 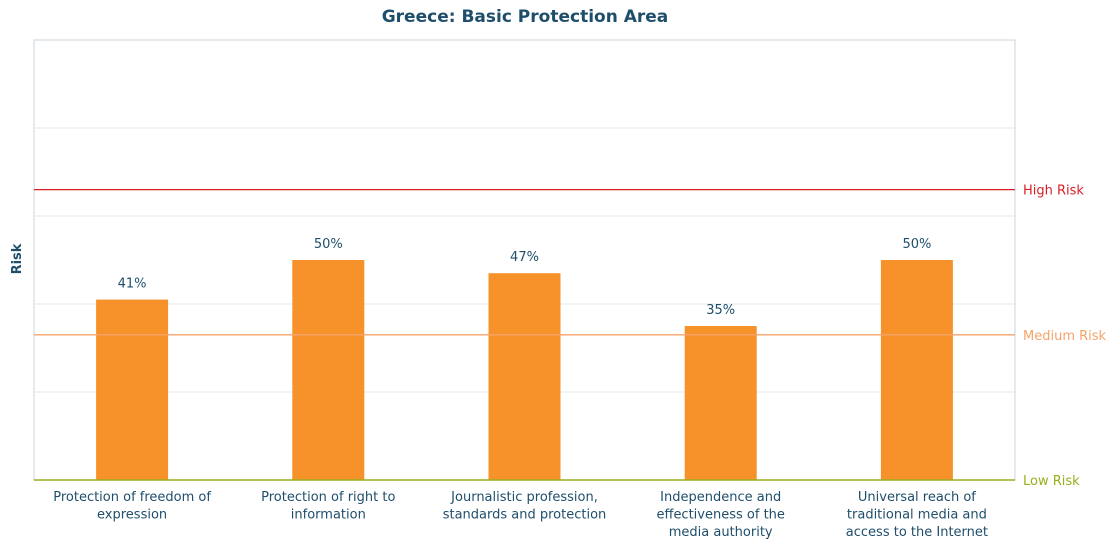 I want to click on value-labels: 41% 50% 47% 35% 50%, so click(x=525, y=277).